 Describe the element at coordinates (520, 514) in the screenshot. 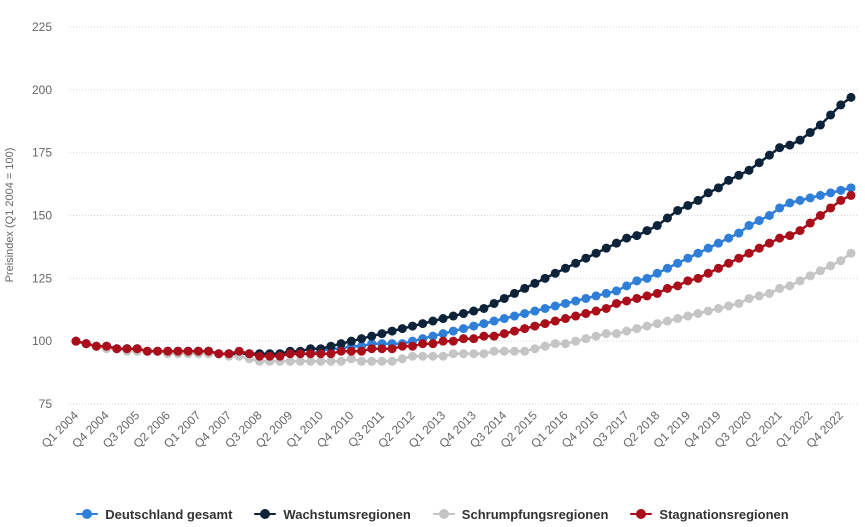

I see `legend-item-schrumpfungsregionen: Schrumpfungsregionen` at that location.